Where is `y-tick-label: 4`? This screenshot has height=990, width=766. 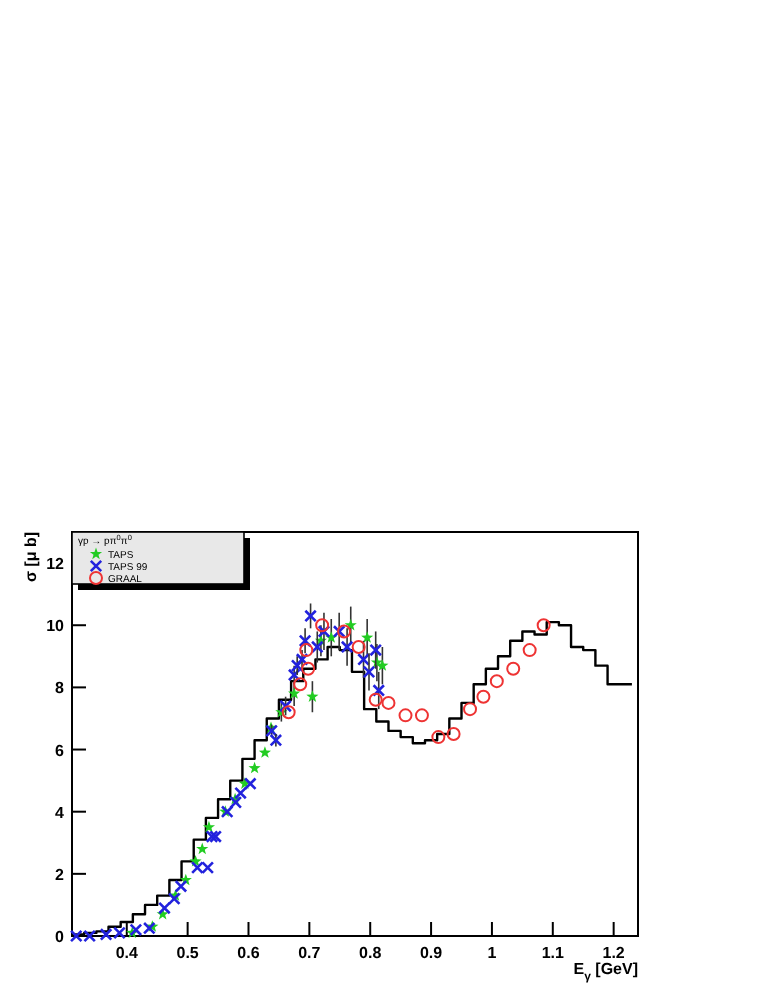 y-tick-label: 4 is located at coordinates (60, 812).